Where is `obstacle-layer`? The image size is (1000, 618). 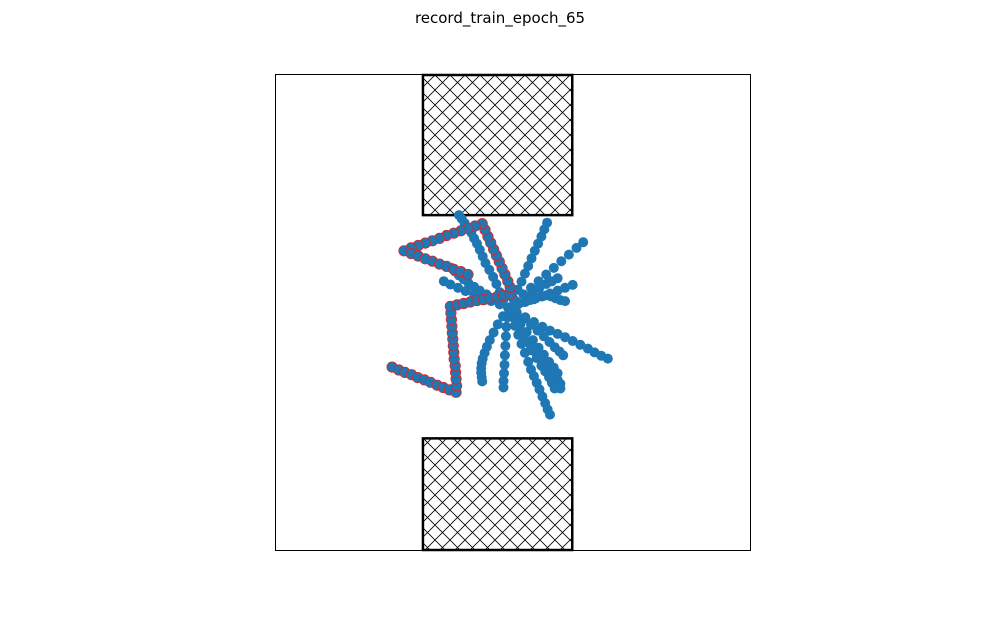 obstacle-layer is located at coordinates (497, 312).